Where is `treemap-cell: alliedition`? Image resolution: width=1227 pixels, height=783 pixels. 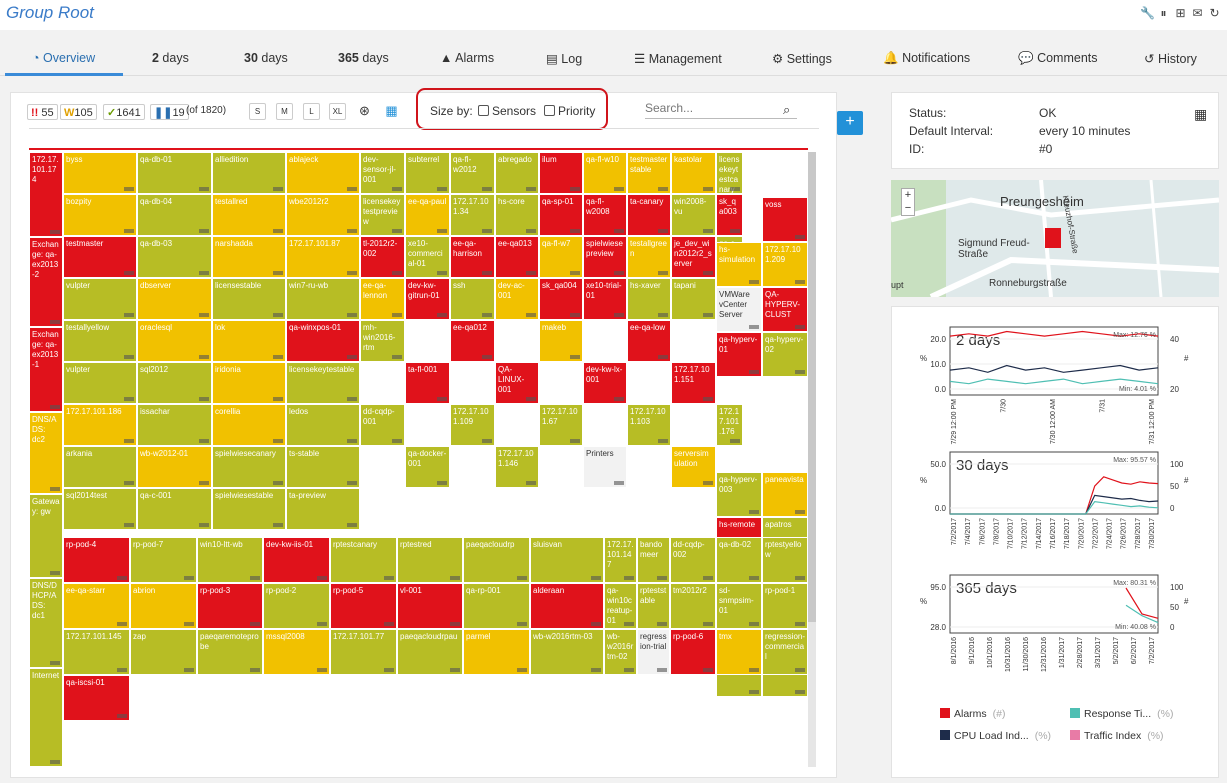
treemap-cell: alliedition is located at coordinates (249, 173).